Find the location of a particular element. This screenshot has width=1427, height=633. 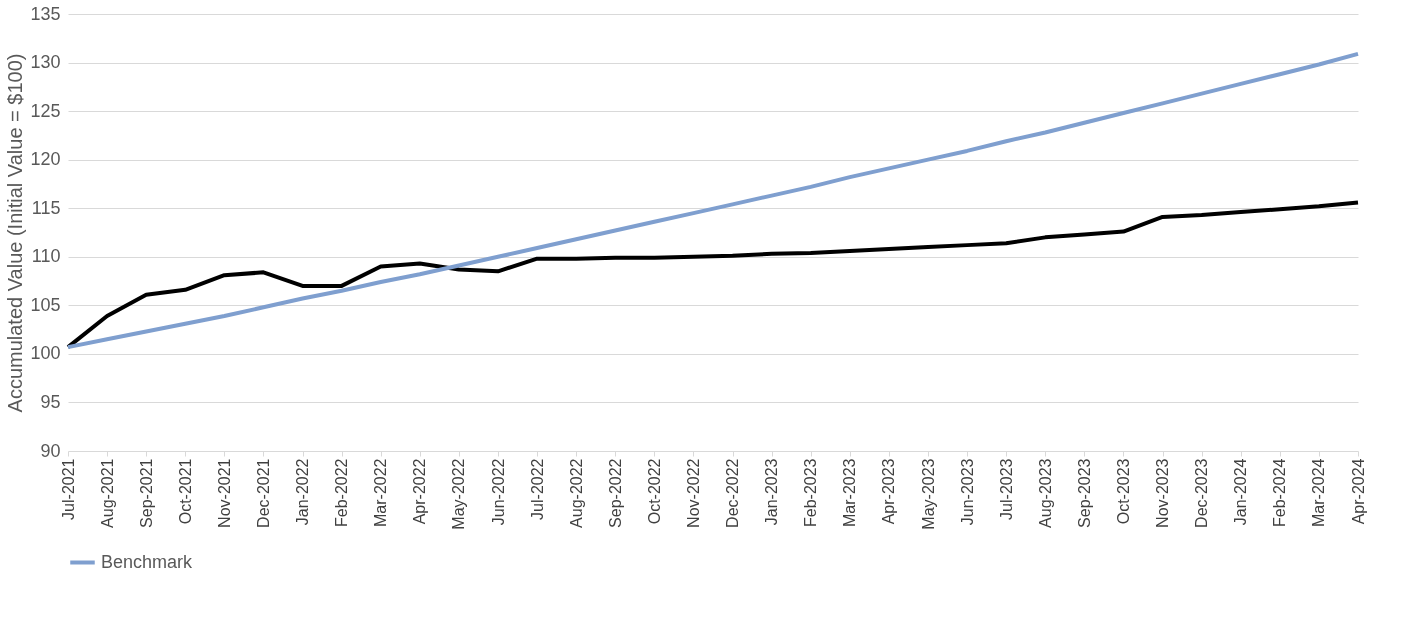

y-tick-label: 110 is located at coordinates (46, 256).